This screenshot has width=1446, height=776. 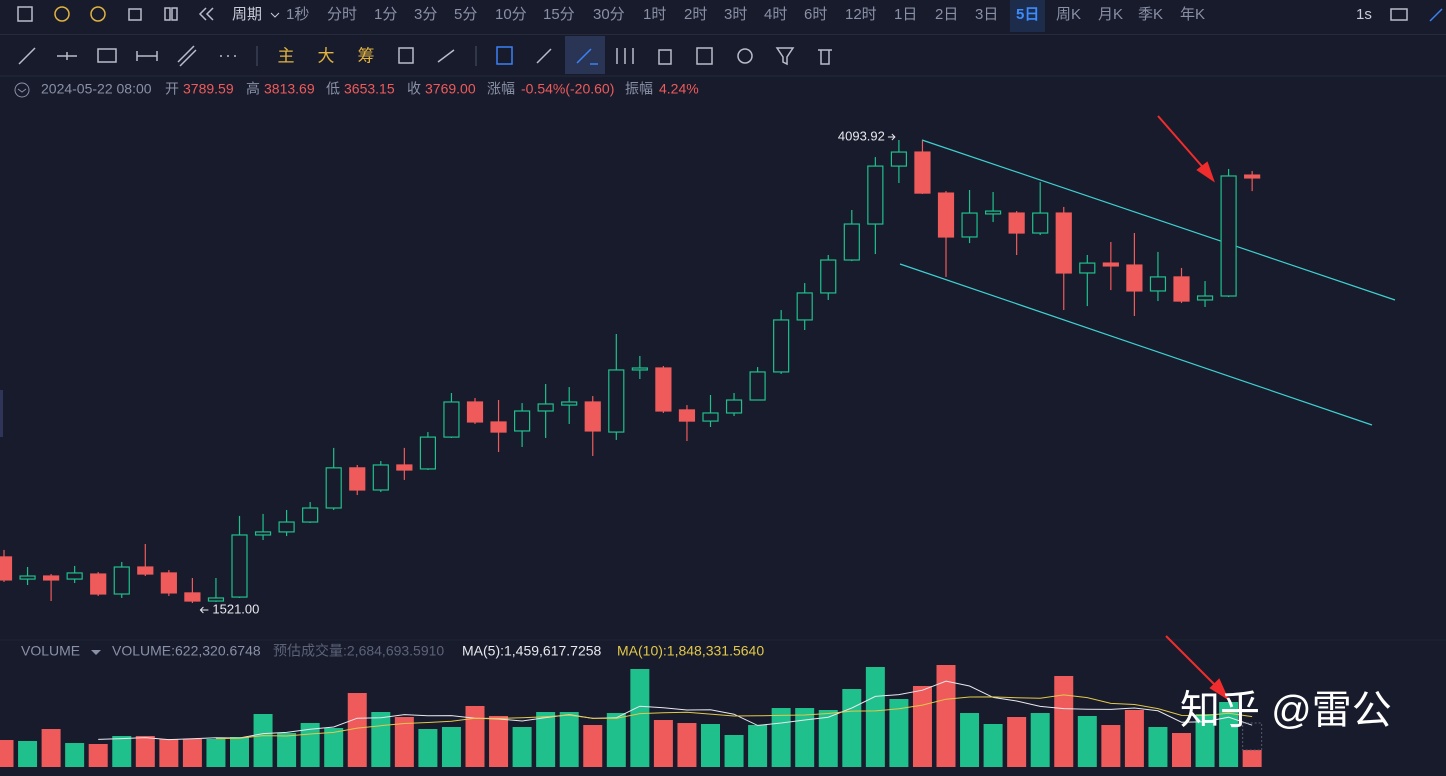 I want to click on indicator-button: 主, so click(x=286, y=55).